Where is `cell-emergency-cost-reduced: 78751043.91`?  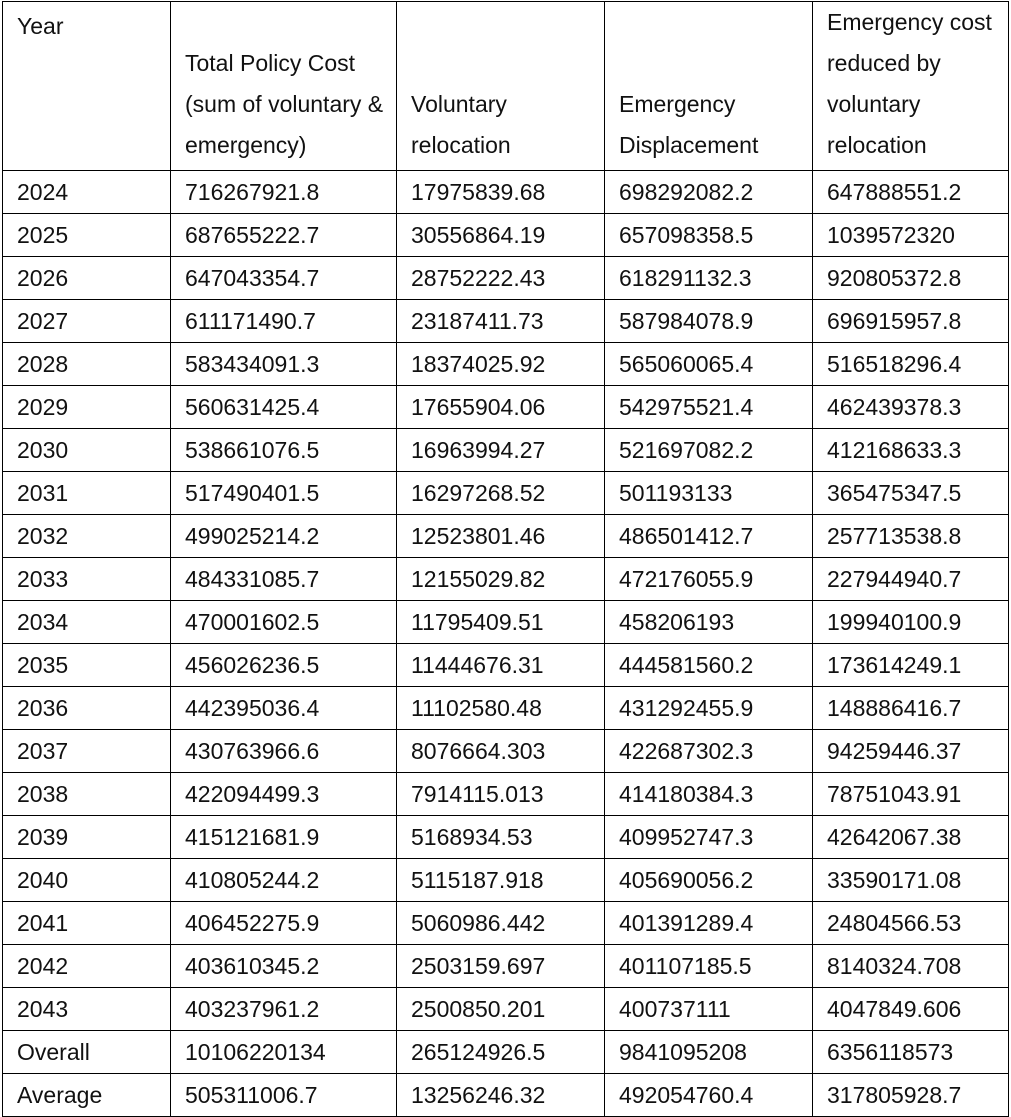
cell-emergency-cost-reduced: 78751043.91 is located at coordinates (910, 794).